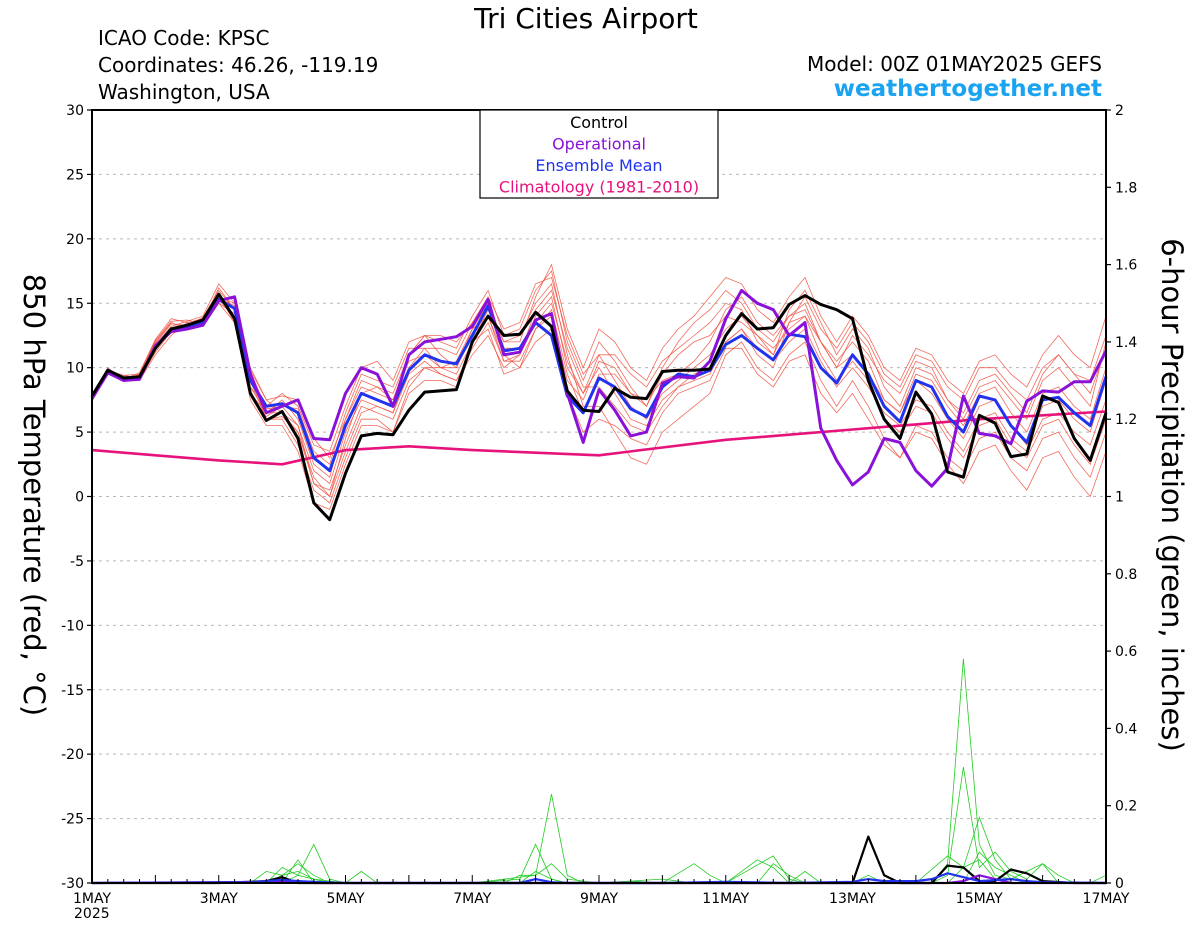 The image size is (1200, 927). What do you see at coordinates (1126, 188) in the screenshot?
I see `y2-tick-label: 1.8` at bounding box center [1126, 188].